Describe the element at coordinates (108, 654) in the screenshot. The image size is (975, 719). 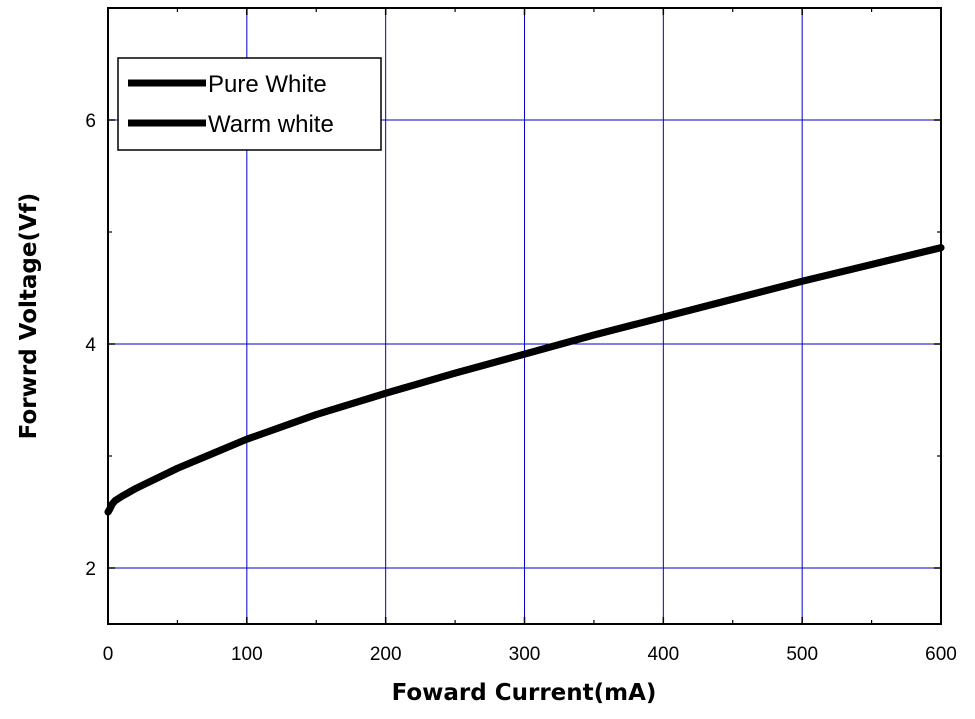
I see `x-tick-label: 0` at that location.